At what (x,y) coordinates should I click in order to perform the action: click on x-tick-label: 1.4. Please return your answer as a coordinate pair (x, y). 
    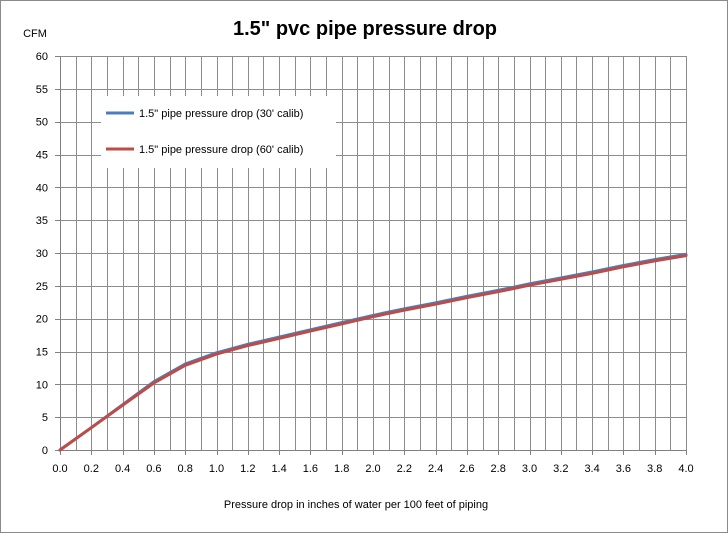
    Looking at the image, I should click on (278, 469).